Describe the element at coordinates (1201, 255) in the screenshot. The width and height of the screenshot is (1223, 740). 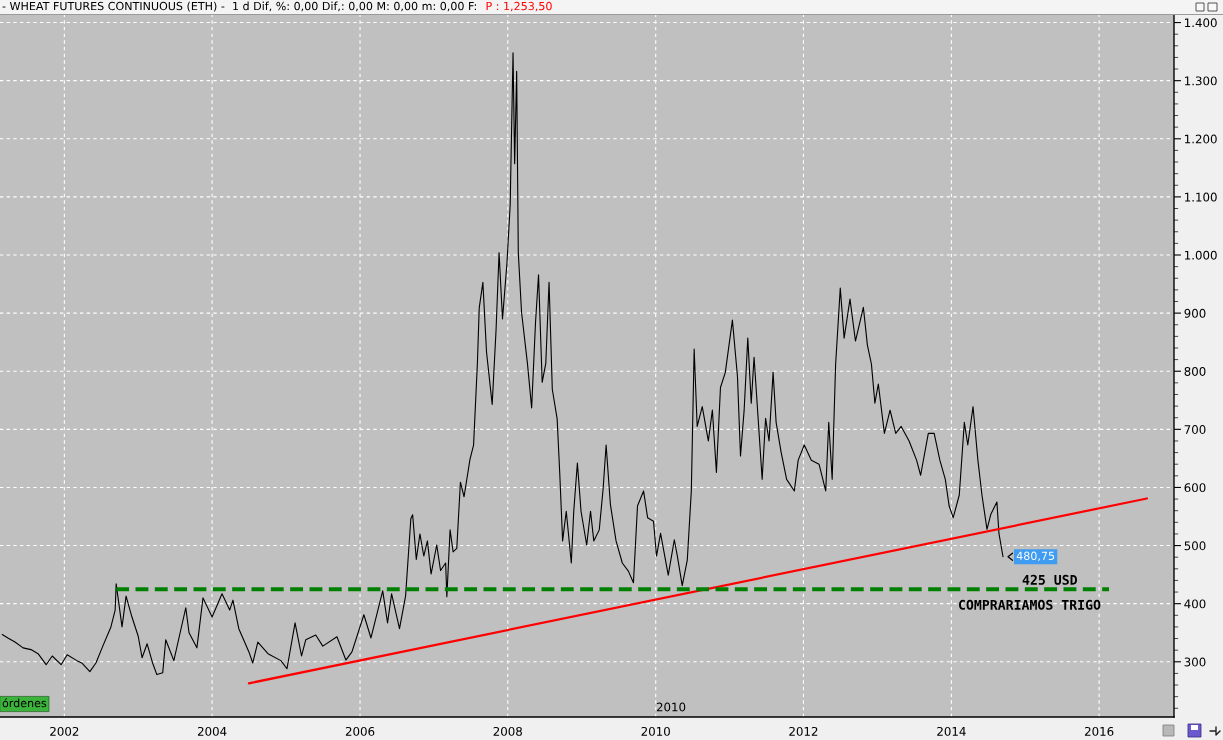
I see `y-tick-label: 1.000` at that location.